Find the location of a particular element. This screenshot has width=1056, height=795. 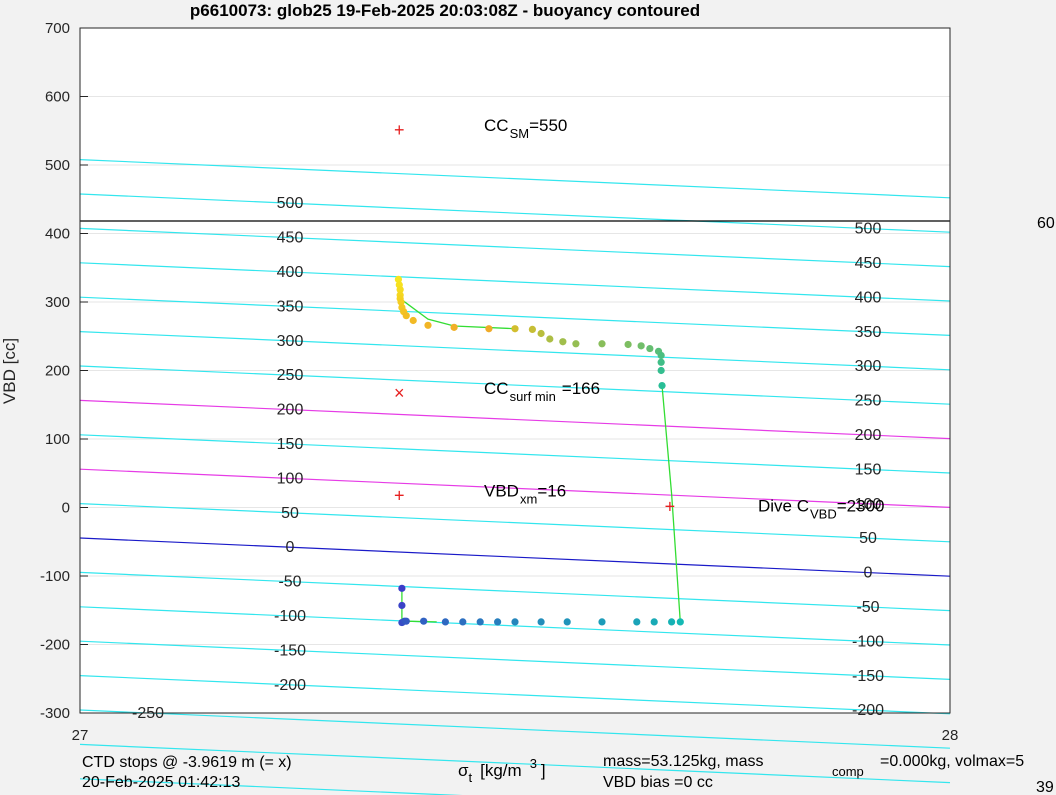

y-tick-label: 200 is located at coordinates (57, 371).